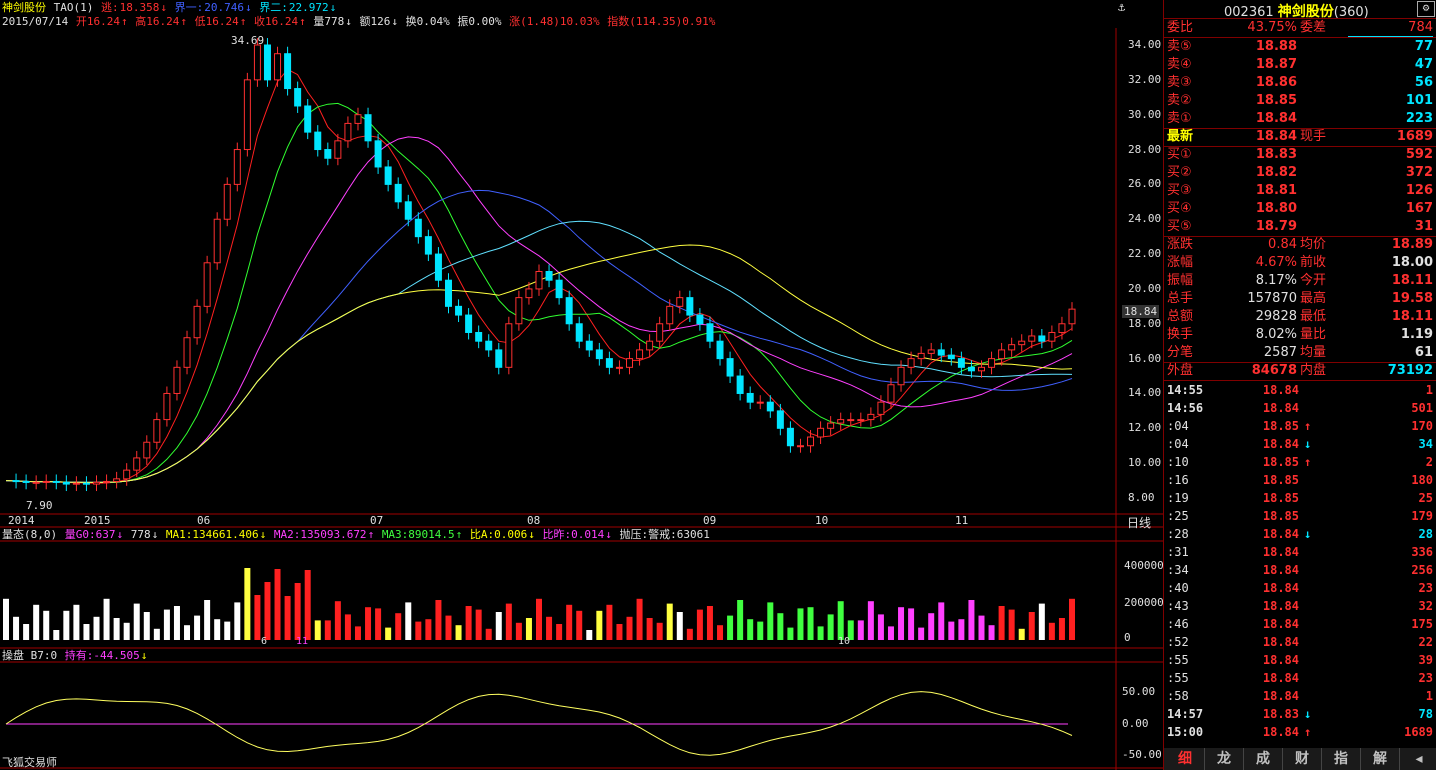  What do you see at coordinates (1300, 696) in the screenshot?
I see `tick-row: :58 18.84 1` at bounding box center [1300, 696].